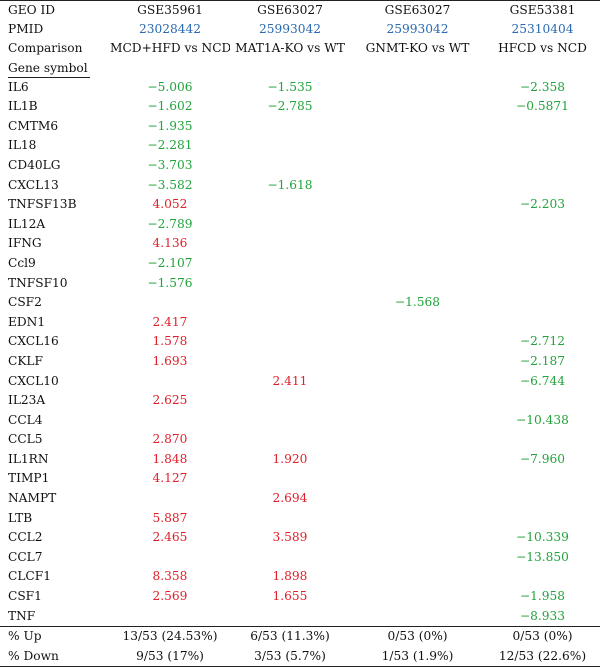 Image resolution: width=600 pixels, height=667 pixels. I want to click on geo-id-cell: GSE53381, so click(542, 10).